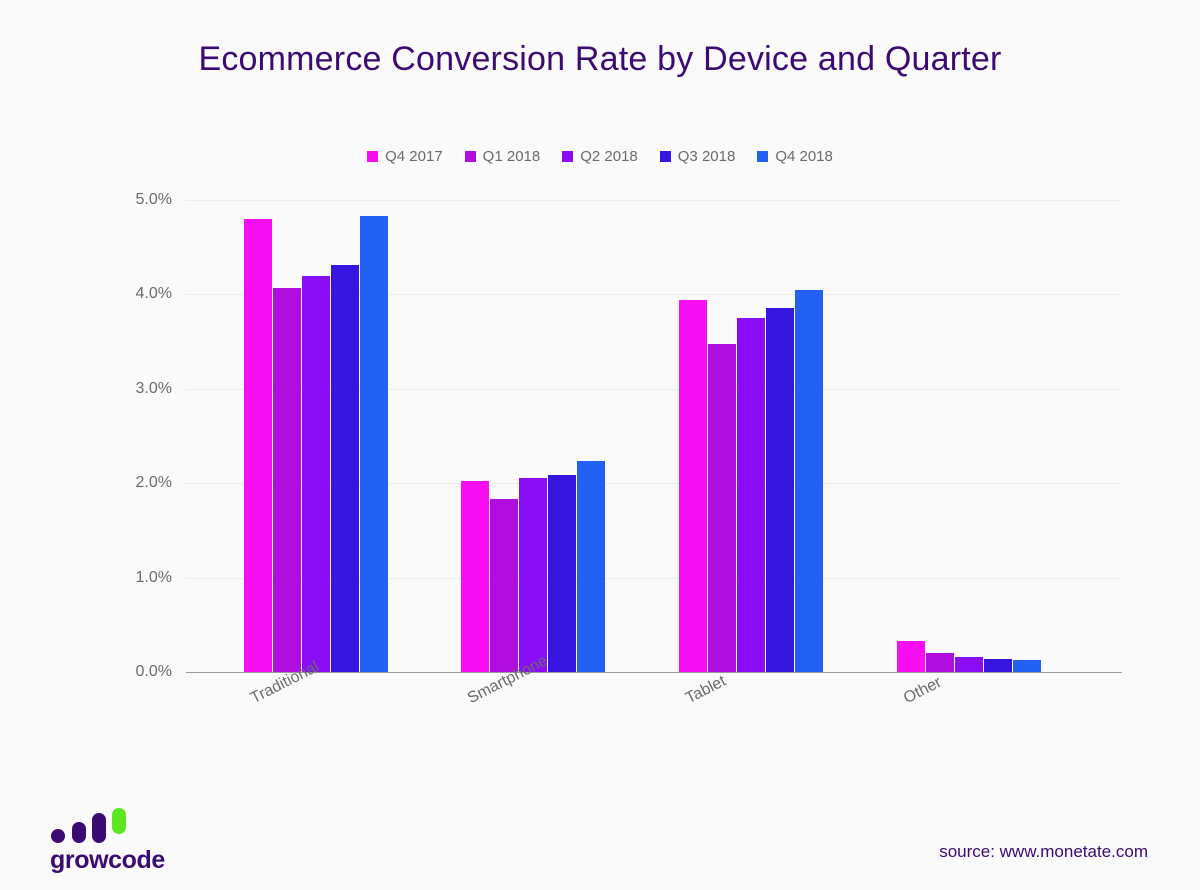  I want to click on bar-traditional-q2-2018, so click(316, 473).